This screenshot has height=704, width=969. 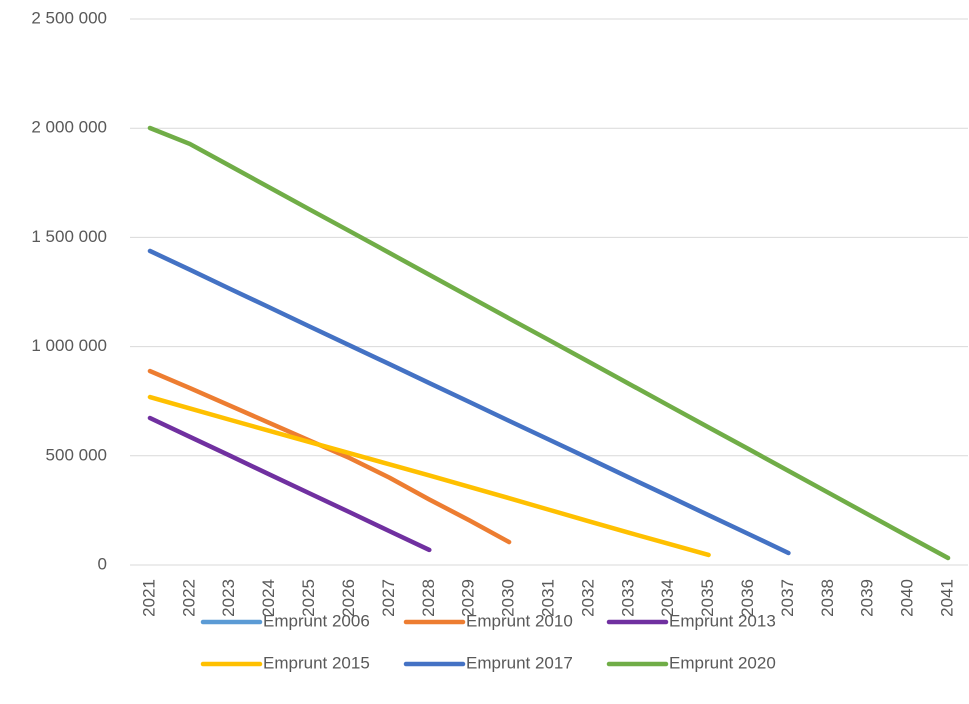 I want to click on x-tick-label: 2026, so click(x=348, y=598).